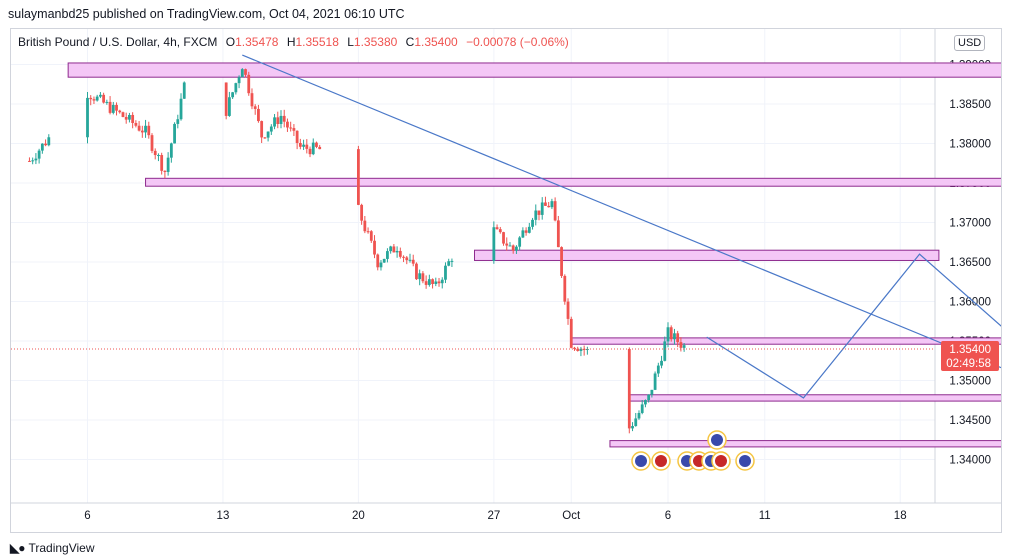 The image size is (1012, 558). Describe the element at coordinates (257, 42) in the screenshot. I see `open-value: 1.35478` at that location.